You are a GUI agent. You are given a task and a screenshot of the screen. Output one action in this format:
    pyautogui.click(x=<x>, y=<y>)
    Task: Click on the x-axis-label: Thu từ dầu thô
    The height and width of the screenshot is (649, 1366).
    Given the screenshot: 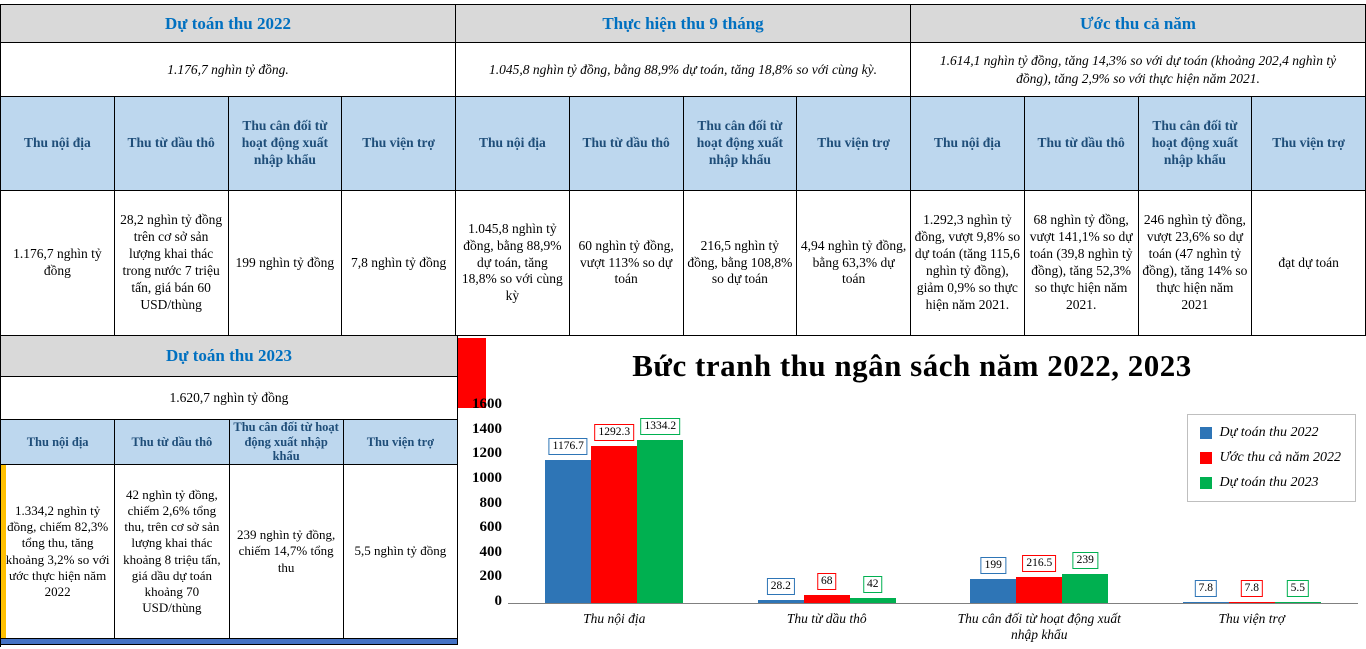 What is the action you would take?
    pyautogui.click(x=826, y=618)
    